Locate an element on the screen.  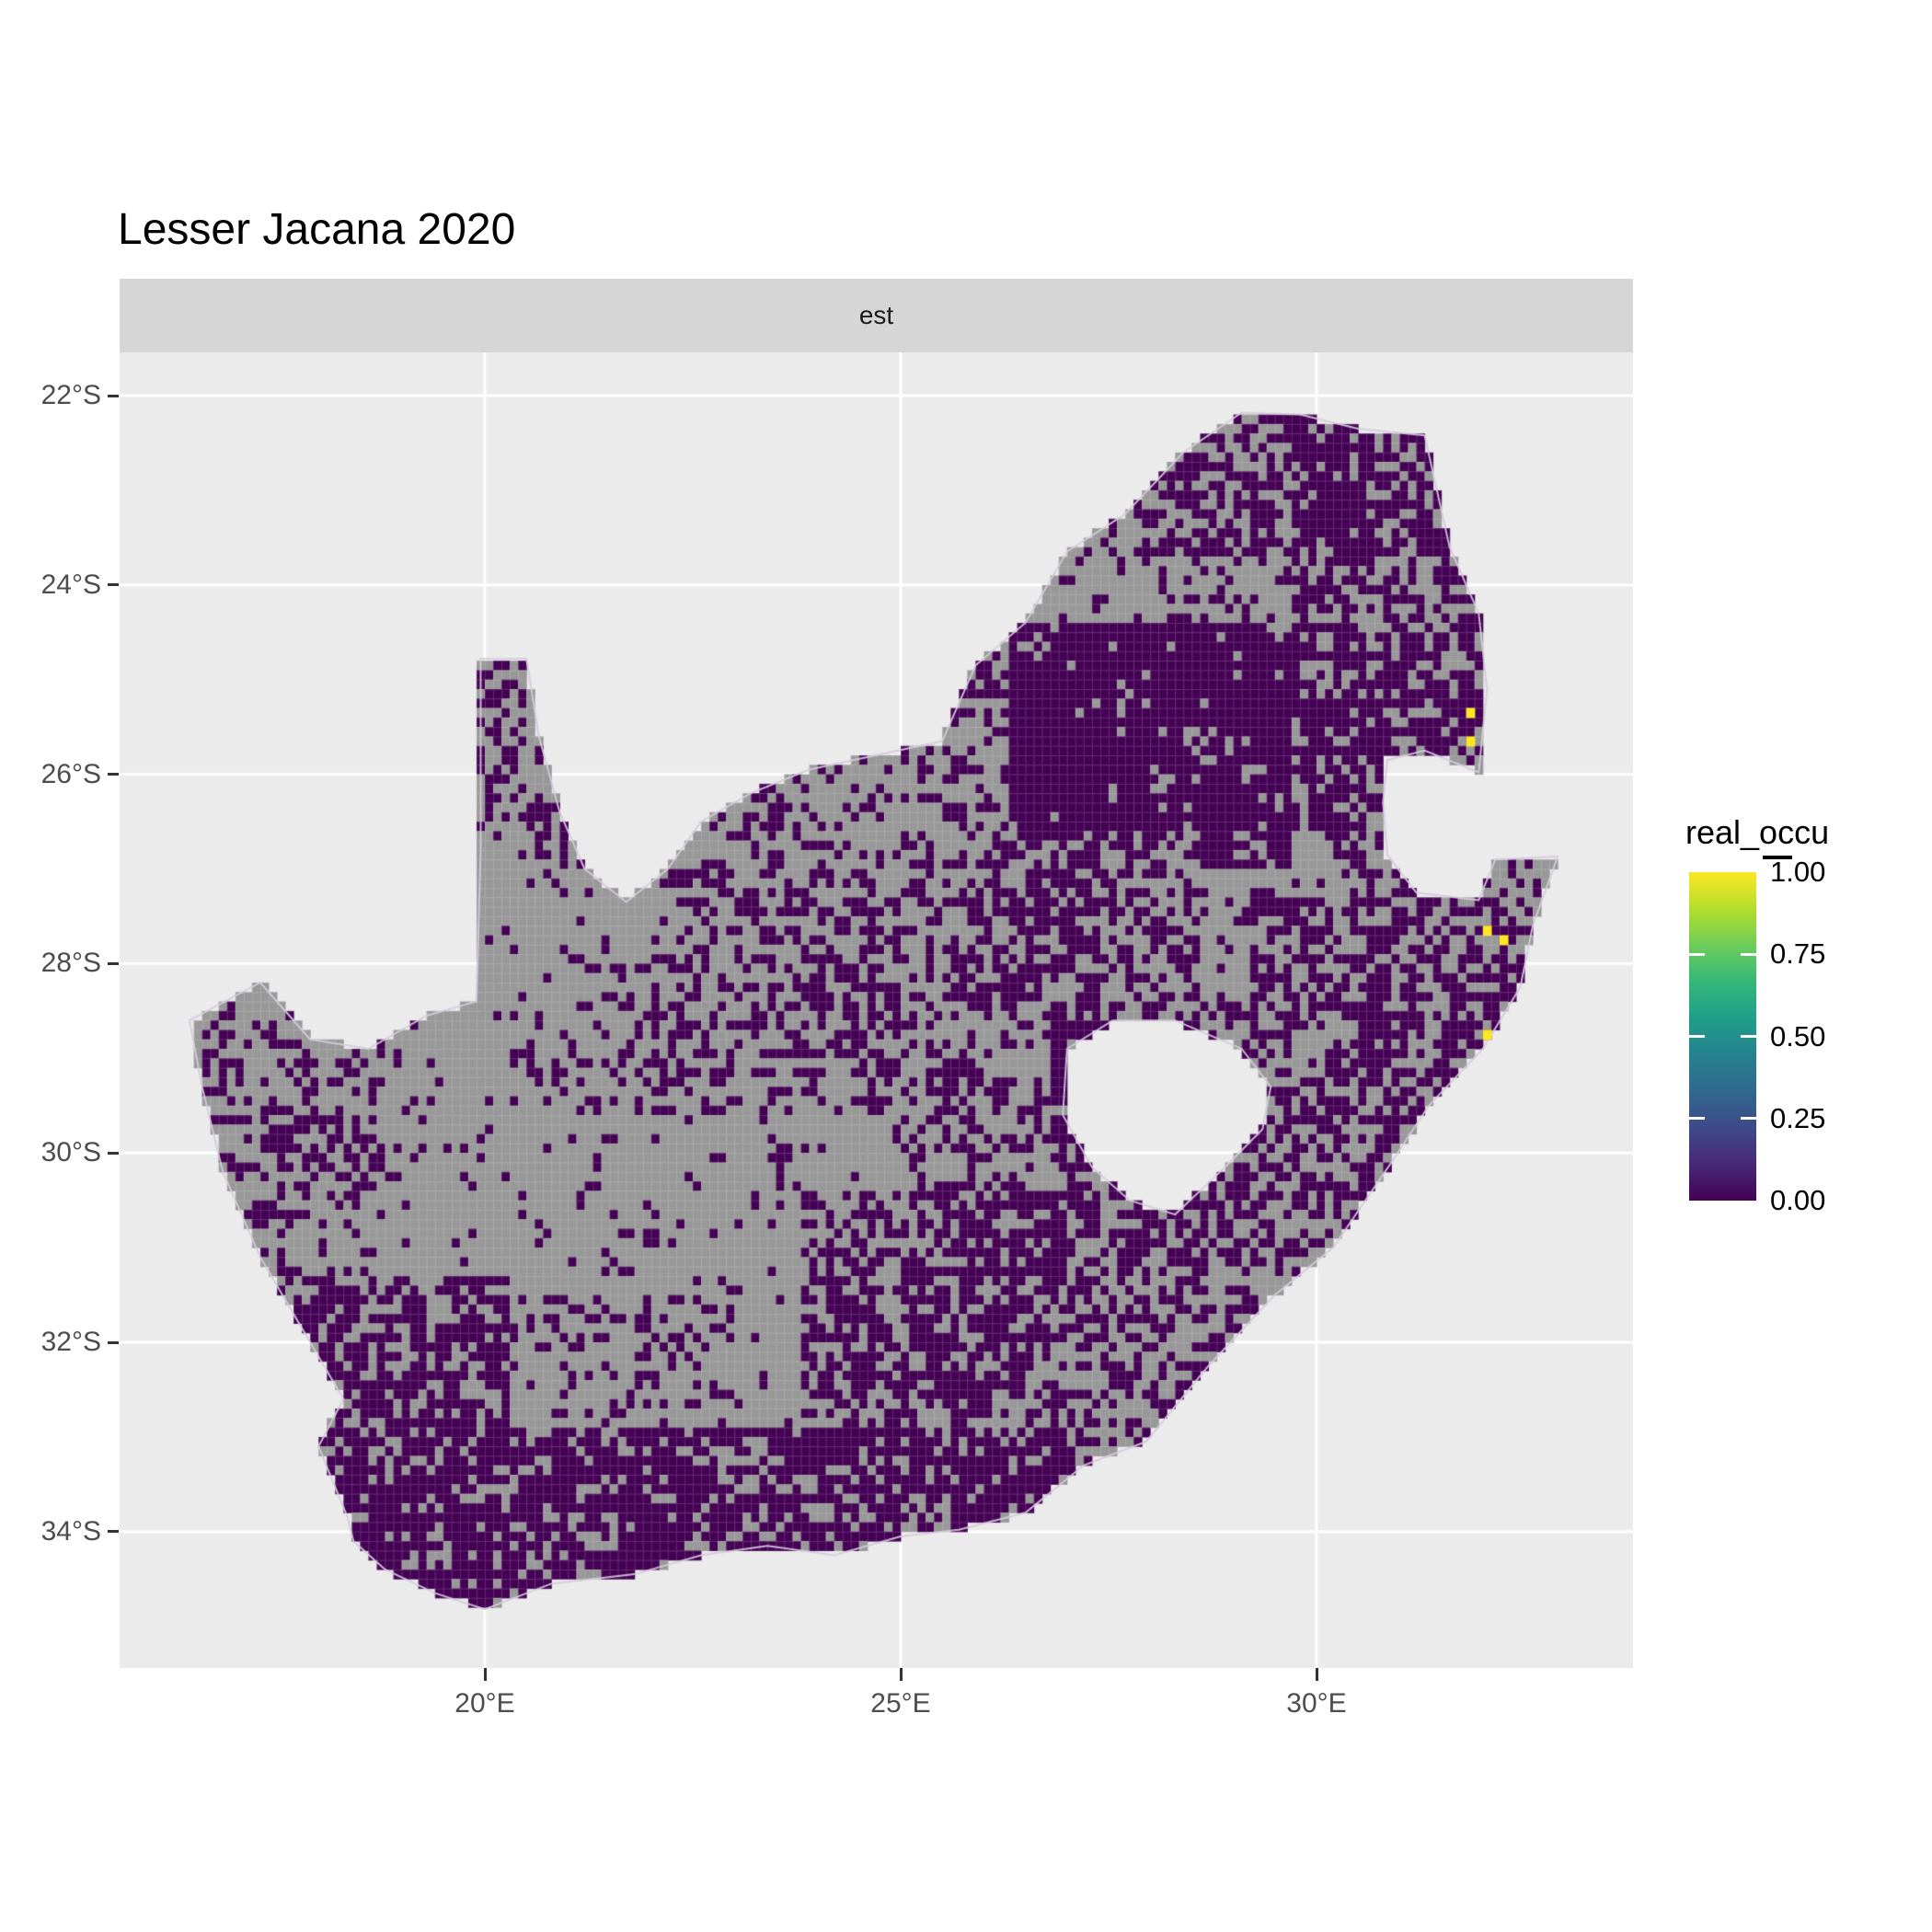
y-axis-label: 24°S is located at coordinates (70, 584).